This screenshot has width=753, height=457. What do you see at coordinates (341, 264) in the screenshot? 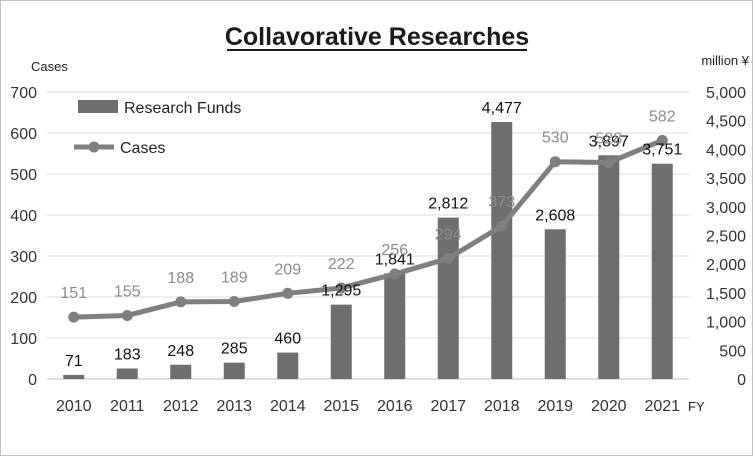
I see `cases-label: 222` at bounding box center [341, 264].